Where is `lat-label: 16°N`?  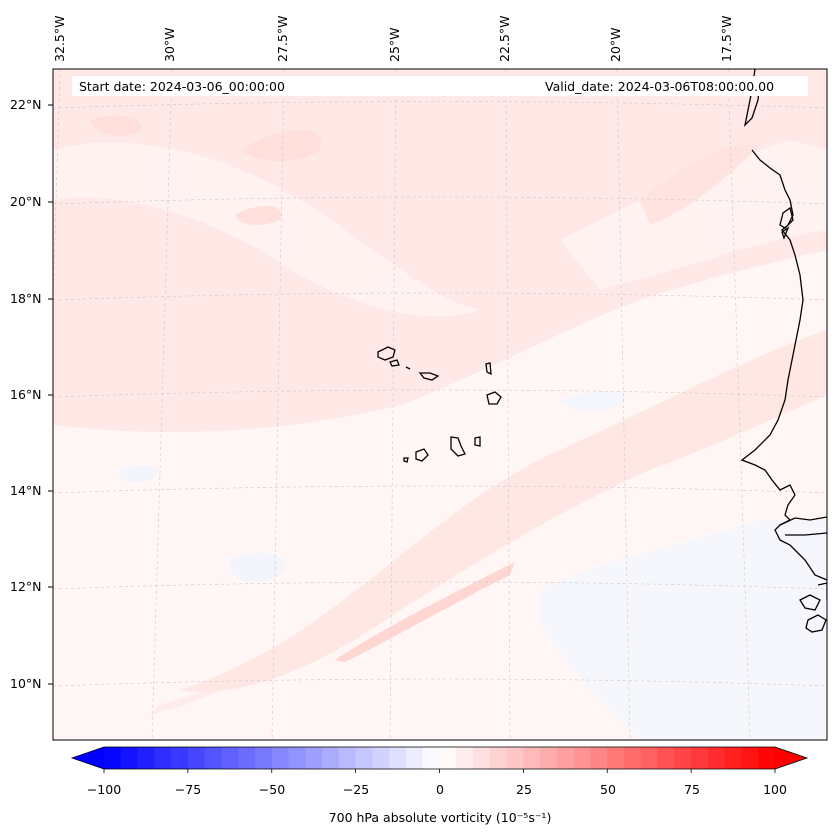
lat-label: 16°N is located at coordinates (26, 394).